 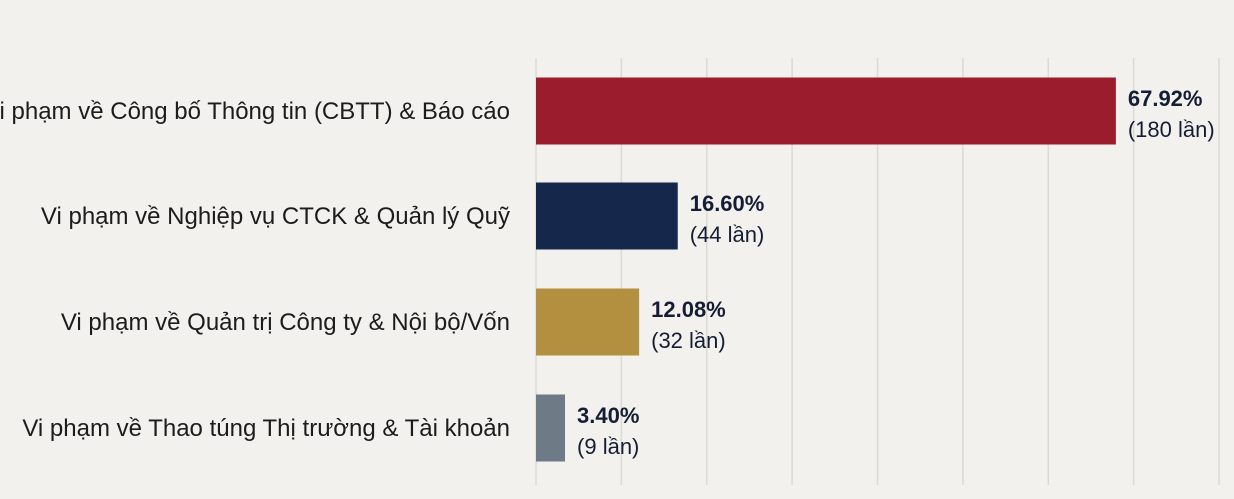 I want to click on value-label: 16.60%, so click(x=727, y=203).